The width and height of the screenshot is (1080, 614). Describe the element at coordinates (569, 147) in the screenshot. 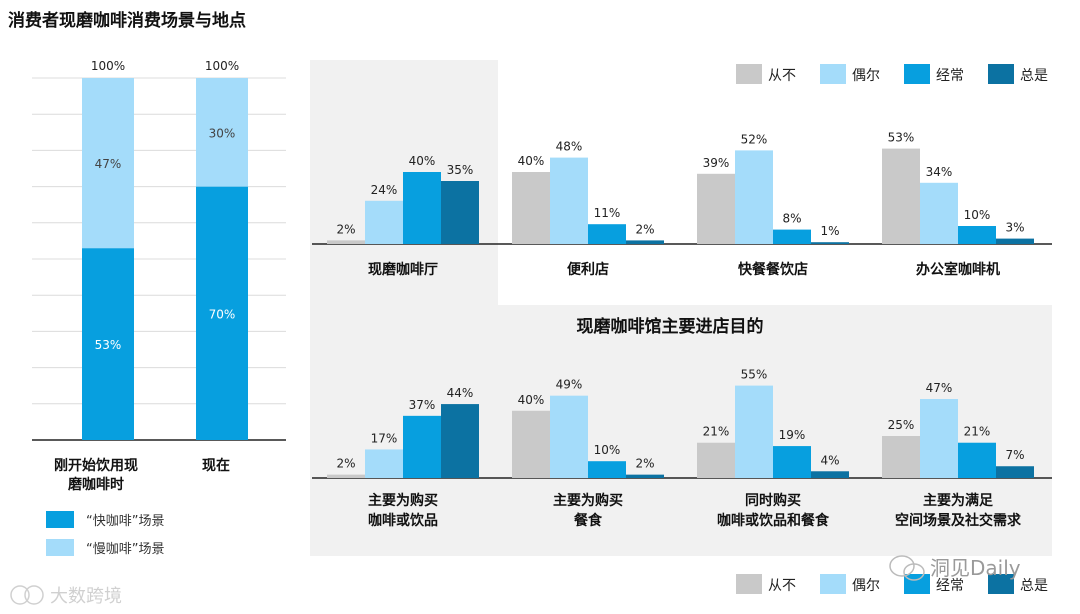

I see `data-label: 48%` at that location.